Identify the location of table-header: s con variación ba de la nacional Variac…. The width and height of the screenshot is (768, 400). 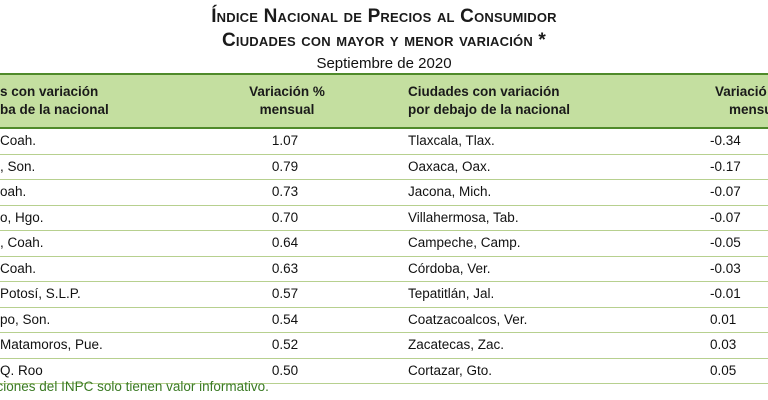
(384, 101).